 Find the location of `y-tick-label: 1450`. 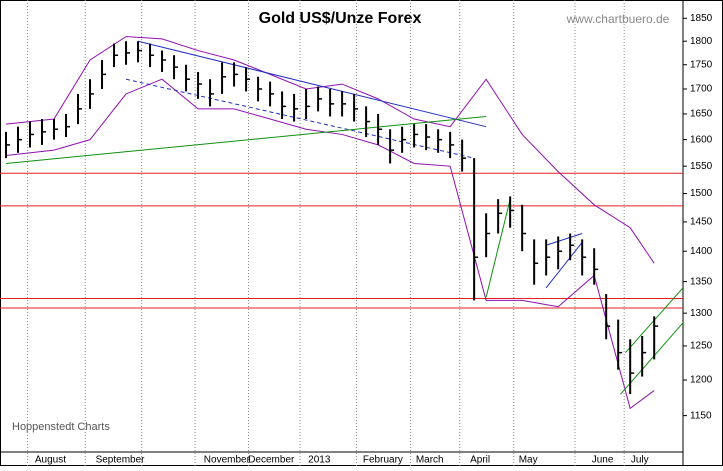

y-tick-label: 1450 is located at coordinates (701, 222).